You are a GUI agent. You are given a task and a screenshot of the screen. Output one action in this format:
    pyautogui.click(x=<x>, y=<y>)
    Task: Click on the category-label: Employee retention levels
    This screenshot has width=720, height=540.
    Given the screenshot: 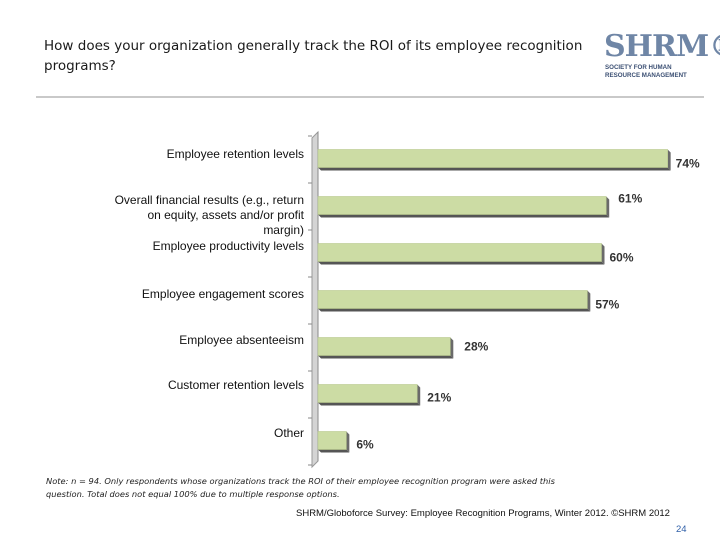 What is the action you would take?
    pyautogui.click(x=235, y=154)
    